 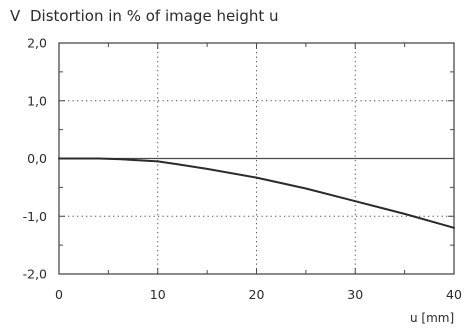 I want to click on y-tick-label: -2,0, so click(x=35, y=274).